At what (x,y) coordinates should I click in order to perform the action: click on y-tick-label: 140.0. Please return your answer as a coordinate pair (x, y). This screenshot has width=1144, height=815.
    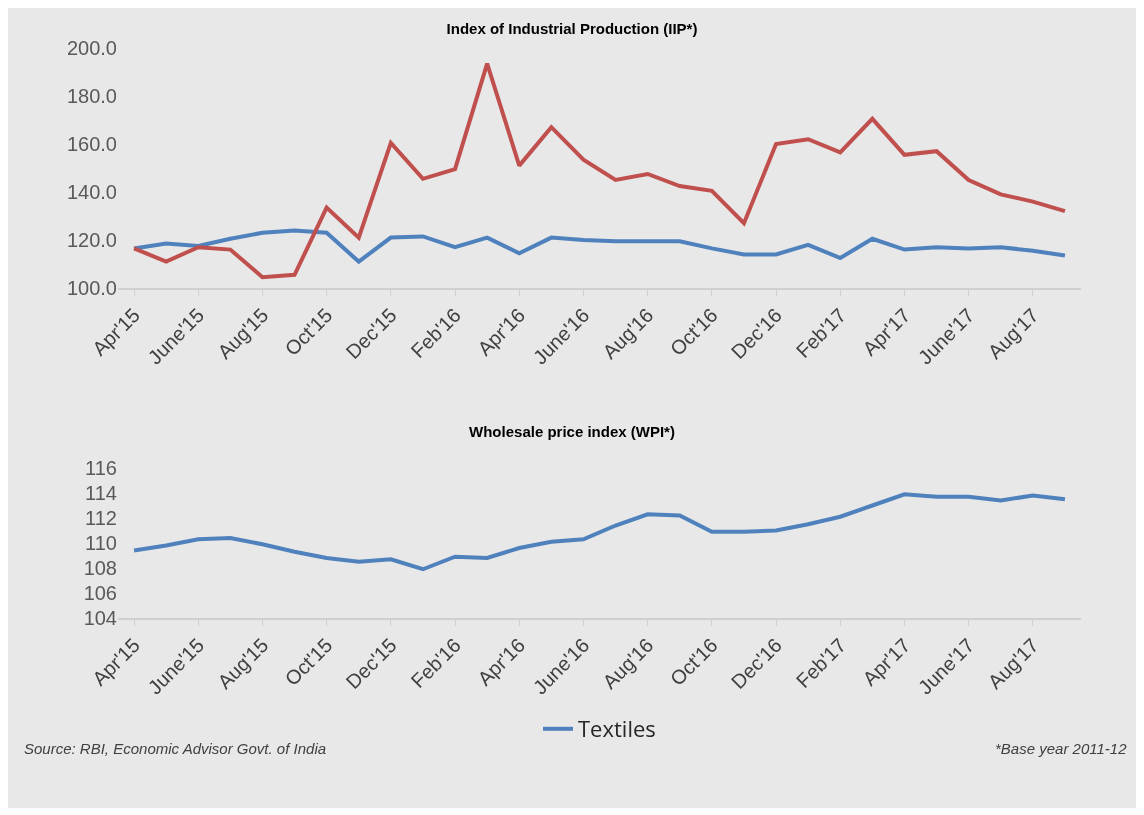
    Looking at the image, I should click on (91, 192).